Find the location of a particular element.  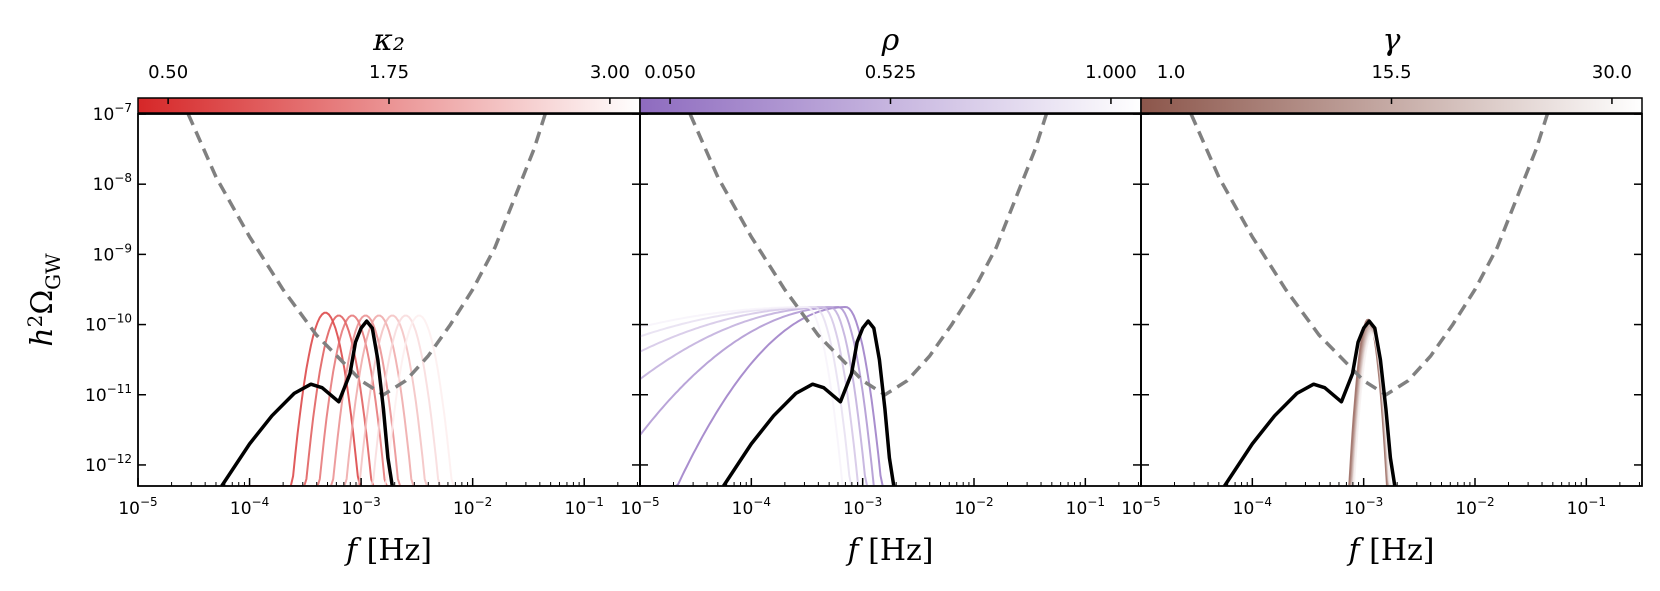

y-tick-label: 10⁻¹¹ is located at coordinates (108, 394).